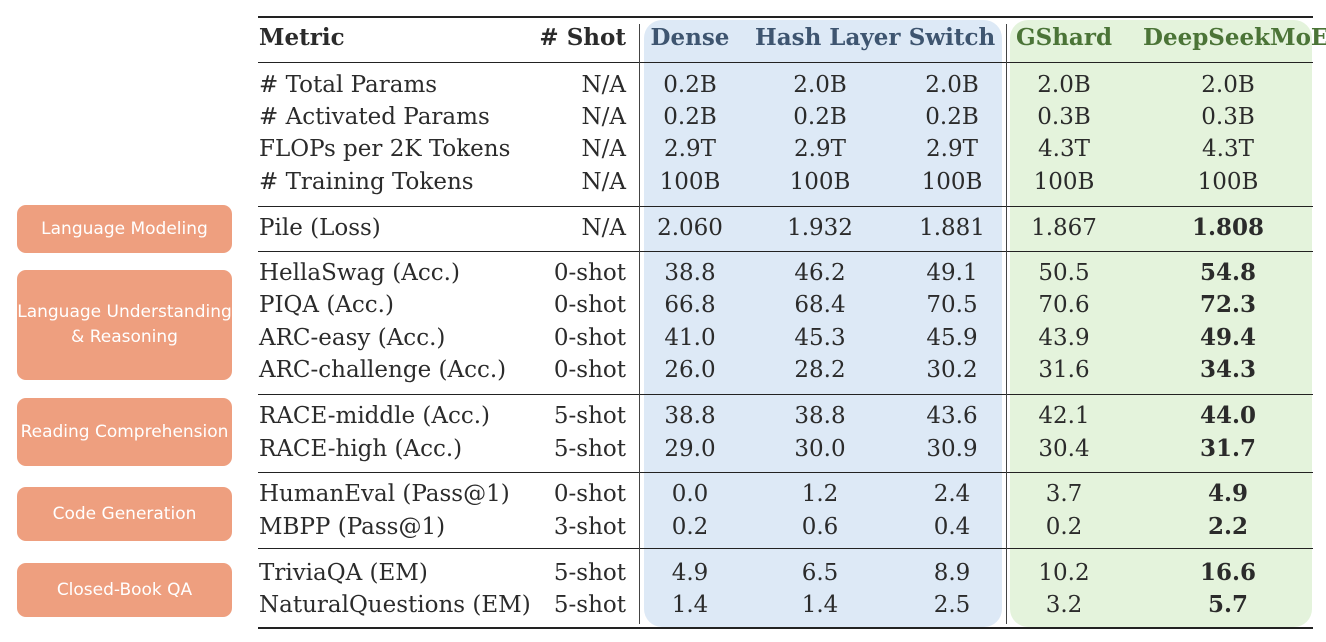  Describe the element at coordinates (952, 605) in the screenshot. I see `row-value-cell: 2.5` at that location.